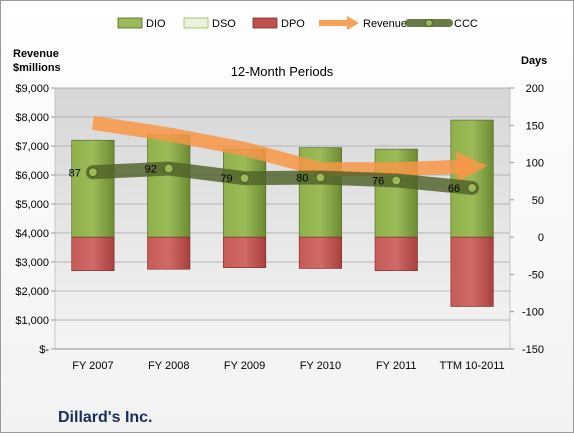 The image size is (574, 437). What do you see at coordinates (265, 23) in the screenshot?
I see `legend-swatch-dpo` at bounding box center [265, 23].